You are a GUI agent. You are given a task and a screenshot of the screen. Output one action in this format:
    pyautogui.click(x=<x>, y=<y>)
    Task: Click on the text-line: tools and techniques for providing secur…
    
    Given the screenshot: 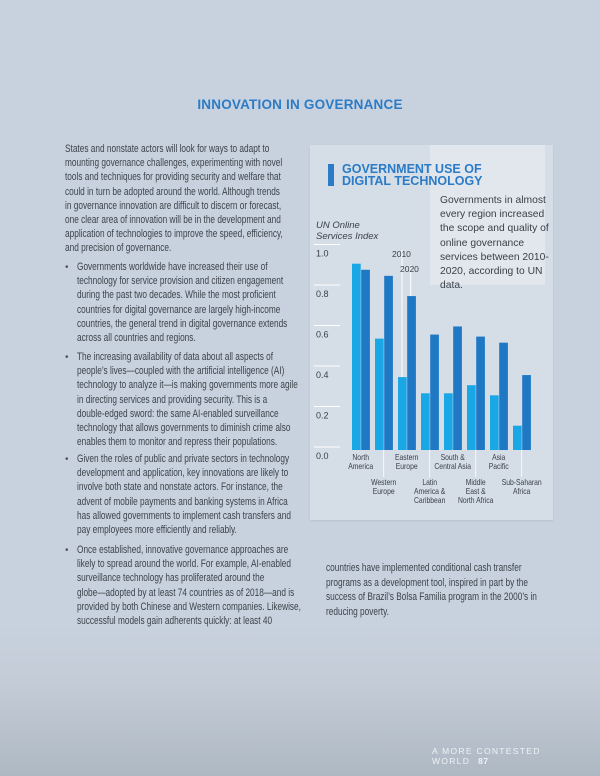 What is the action you would take?
    pyautogui.click(x=173, y=177)
    